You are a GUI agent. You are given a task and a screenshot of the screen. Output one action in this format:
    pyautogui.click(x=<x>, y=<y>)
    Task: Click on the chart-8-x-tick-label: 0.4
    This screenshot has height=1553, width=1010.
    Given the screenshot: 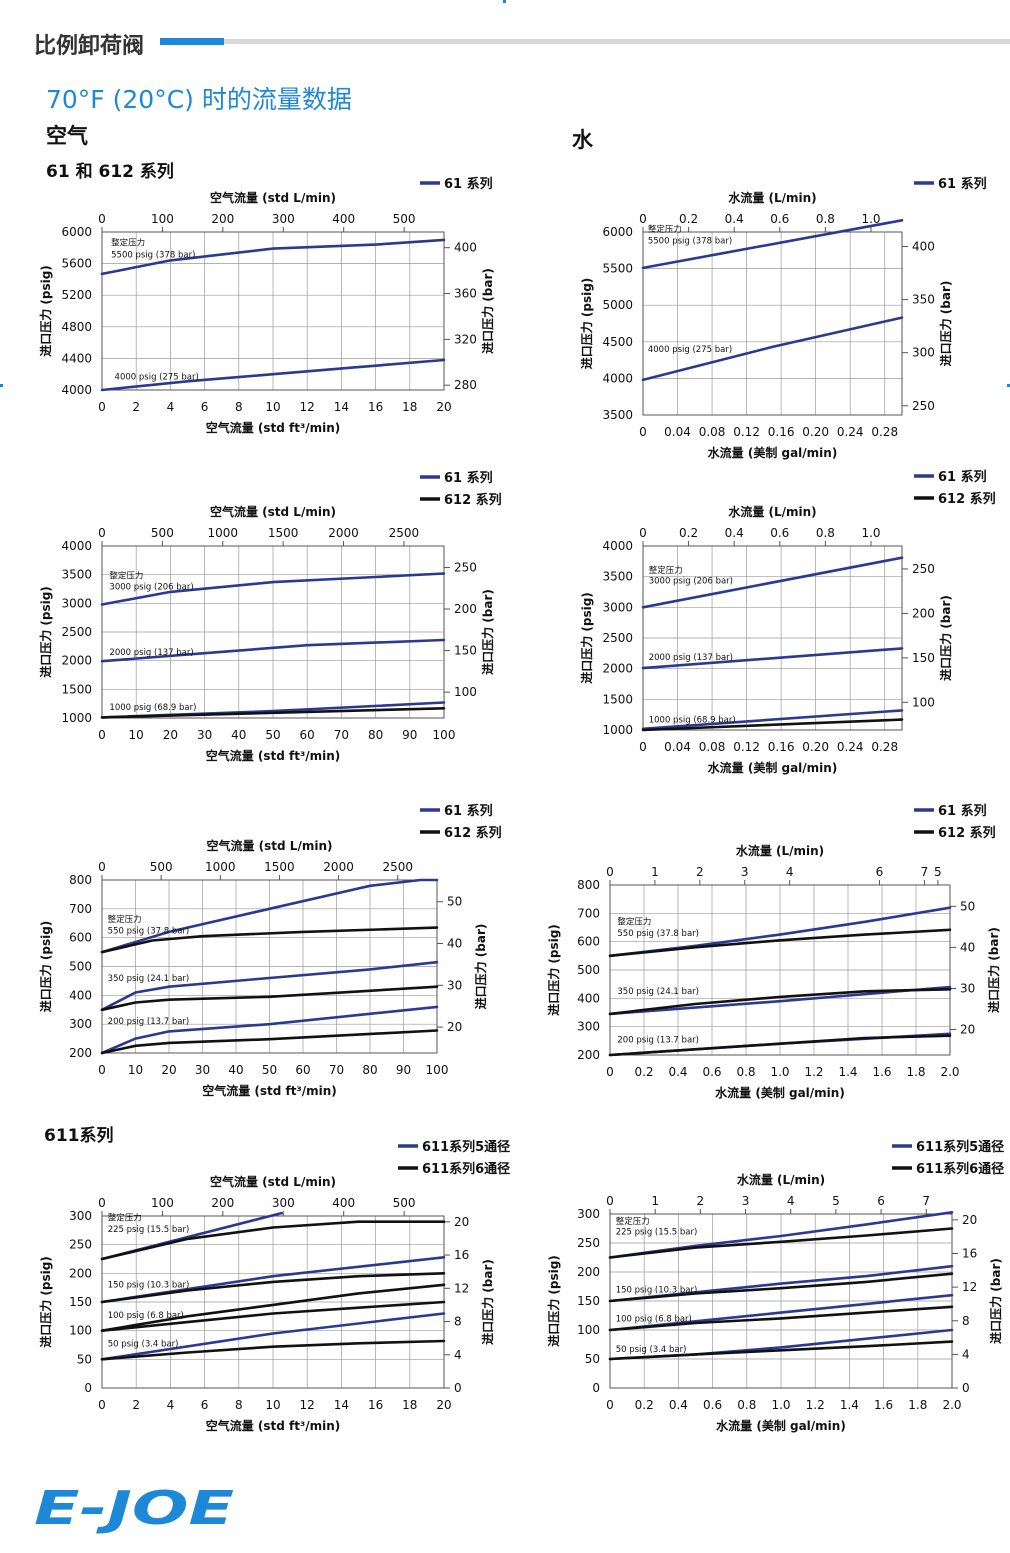 What is the action you would take?
    pyautogui.click(x=678, y=1405)
    